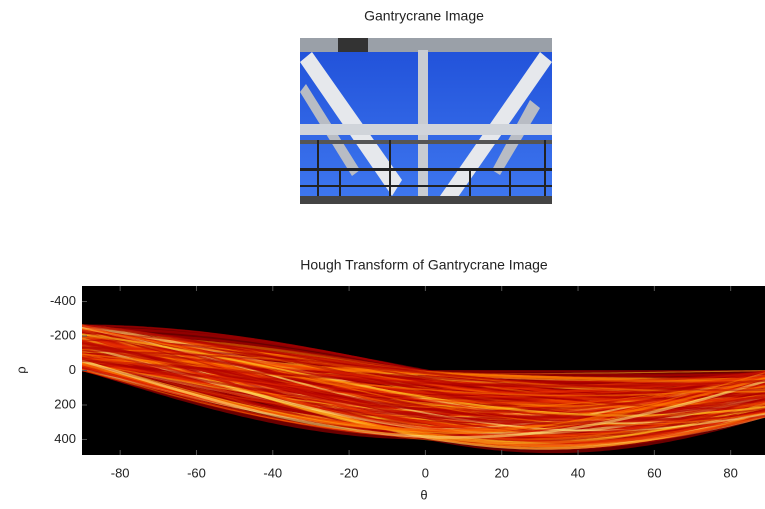 This screenshot has width=765, height=509. What do you see at coordinates (578, 472) in the screenshot?
I see `x-tick-label: 40` at bounding box center [578, 472].